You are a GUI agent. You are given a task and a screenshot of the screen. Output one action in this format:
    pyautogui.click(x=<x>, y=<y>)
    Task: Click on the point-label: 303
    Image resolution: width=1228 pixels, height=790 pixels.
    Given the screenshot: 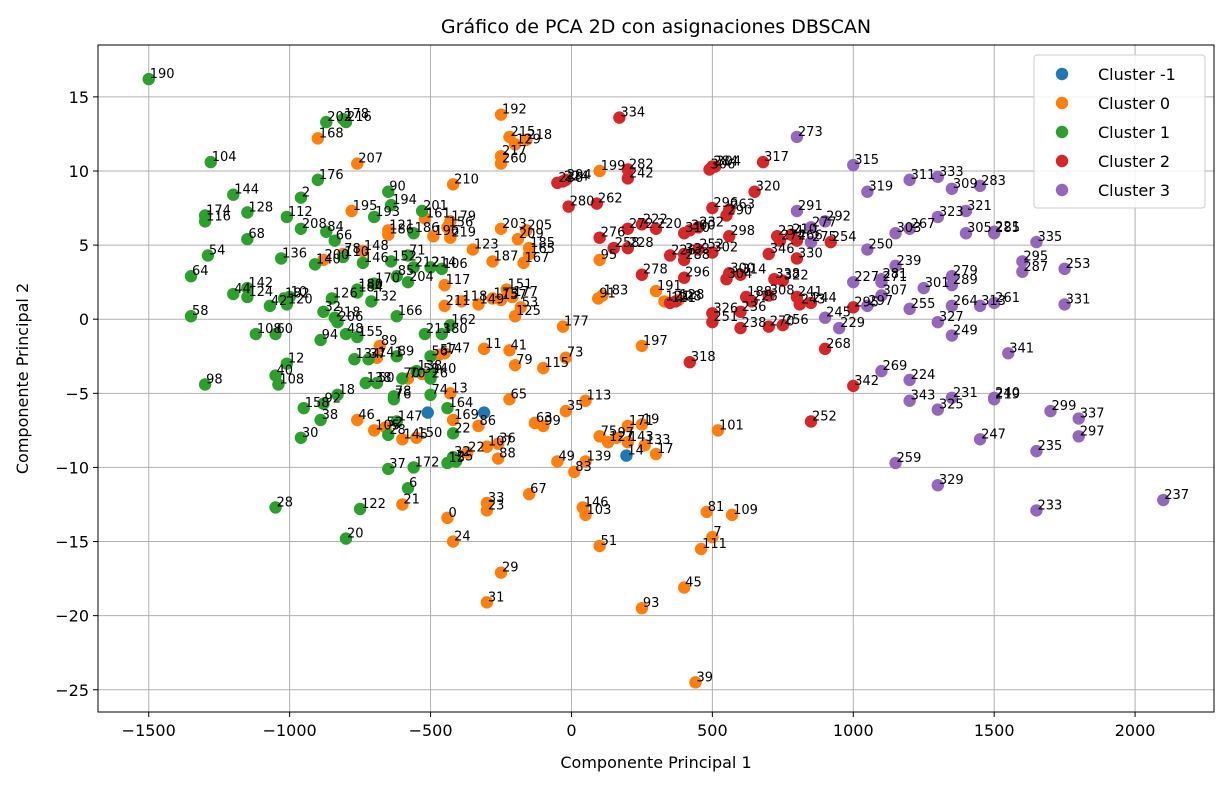 What is the action you would take?
    pyautogui.click(x=909, y=228)
    